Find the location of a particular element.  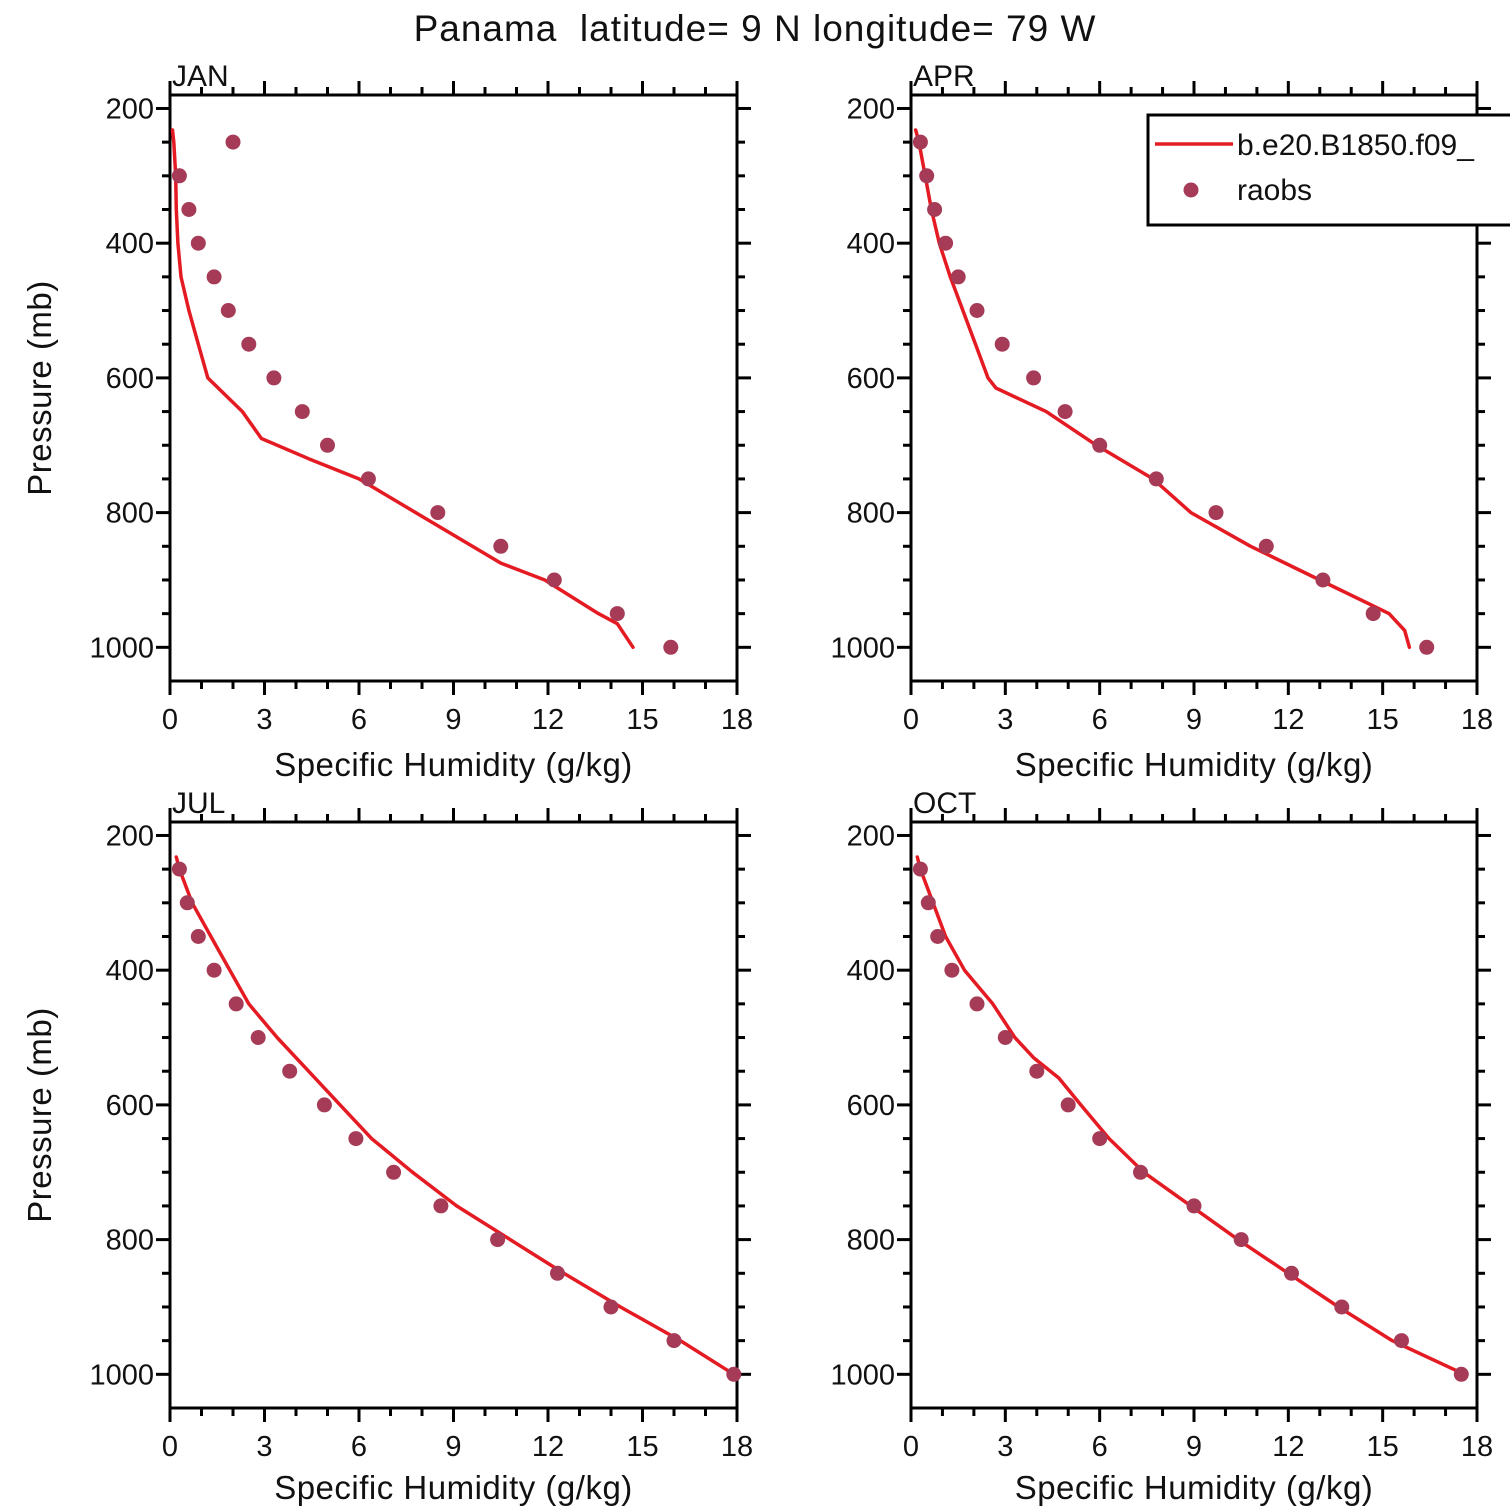

panel-month-label: JAN is located at coordinates (200, 76).